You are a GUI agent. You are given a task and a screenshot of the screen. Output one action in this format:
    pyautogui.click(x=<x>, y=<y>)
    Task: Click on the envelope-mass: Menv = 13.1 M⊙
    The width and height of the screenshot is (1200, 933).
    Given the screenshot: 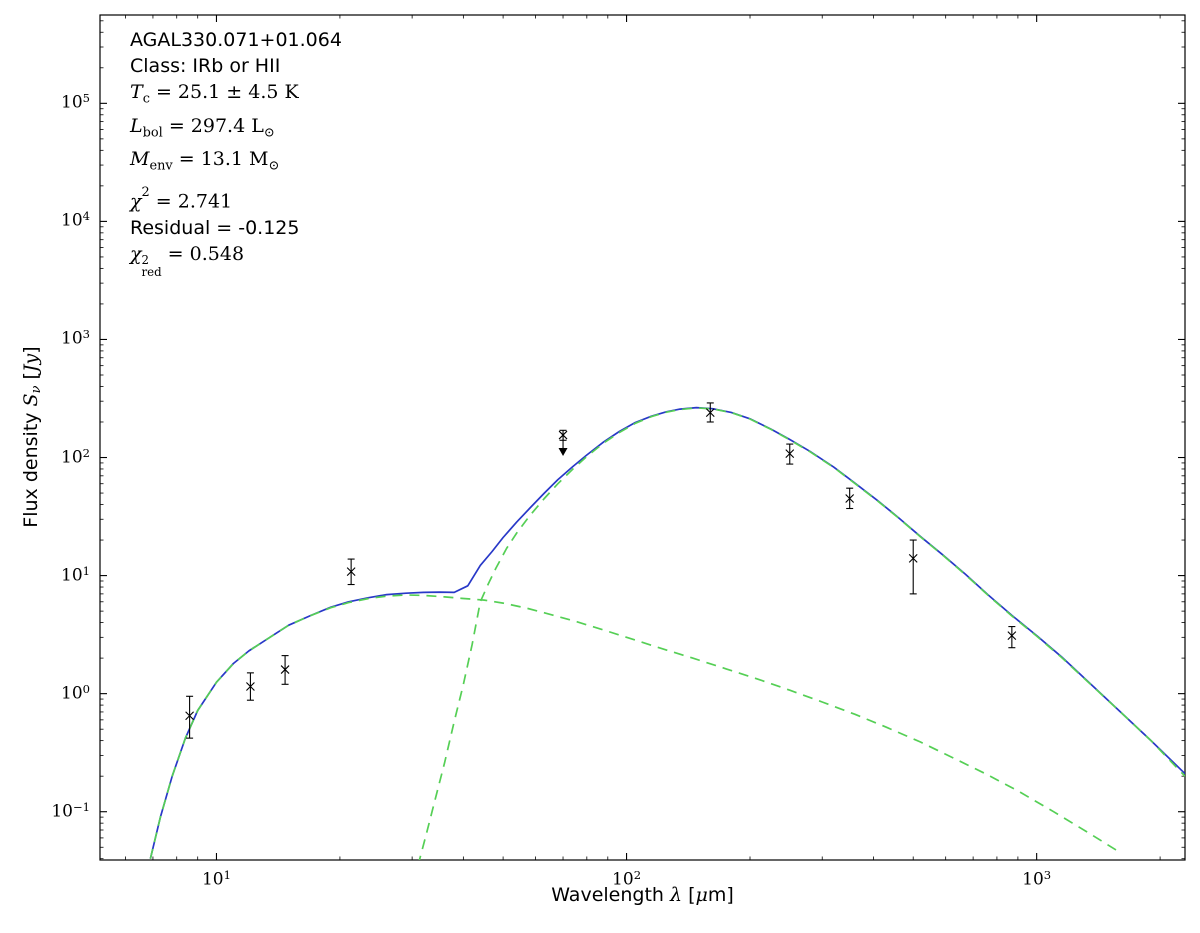 What is the action you would take?
    pyautogui.click(x=205, y=161)
    